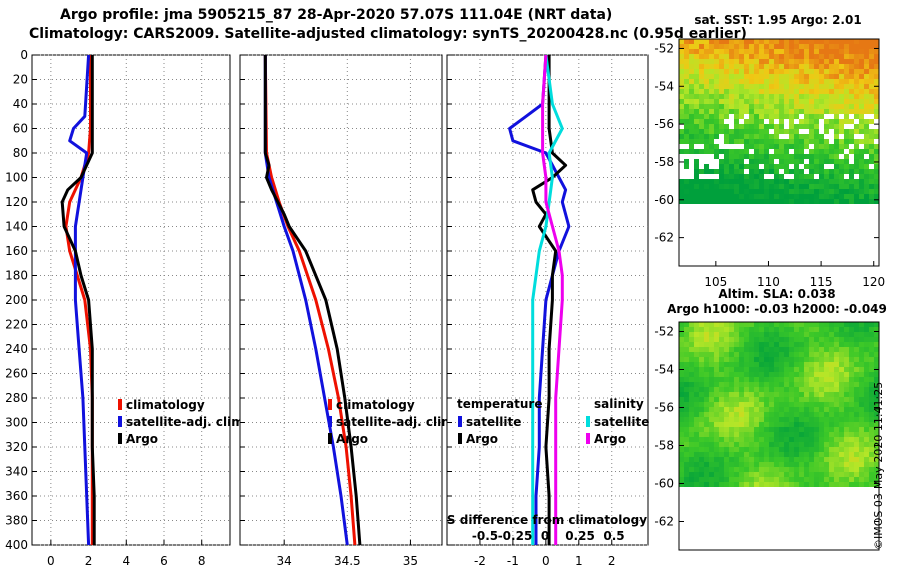  What do you see at coordinates (187, 422) in the screenshot?
I see `legend-label: satellite-adj. clim.` at bounding box center [187, 422].